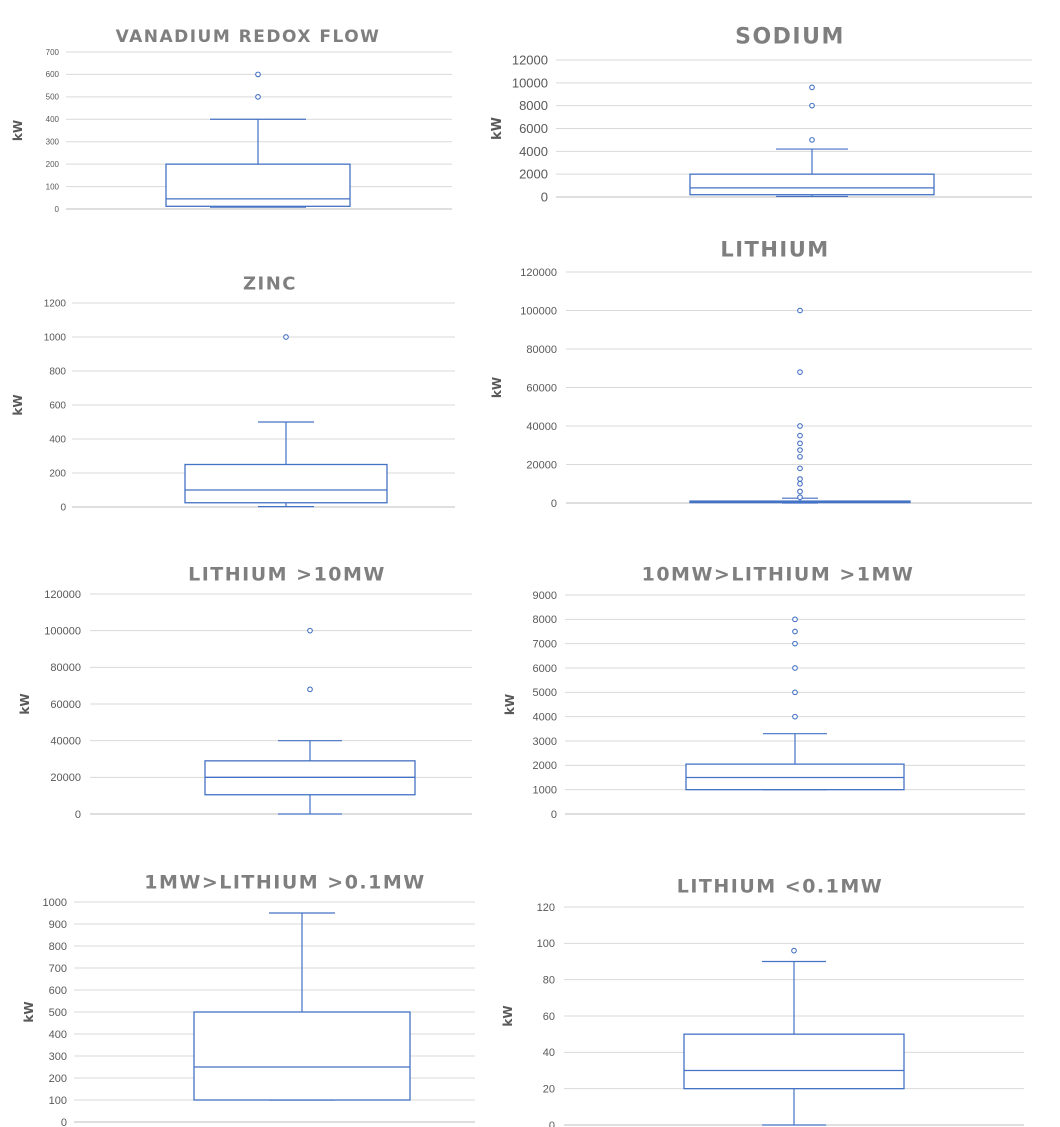  Describe the element at coordinates (541, 388) in the screenshot. I see `y-tick-label: 60000` at that location.